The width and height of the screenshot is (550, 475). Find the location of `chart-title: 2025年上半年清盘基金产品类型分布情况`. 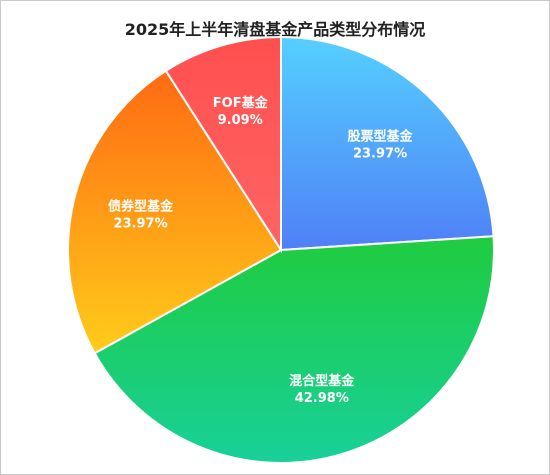

chart-title: 2025年上半年清盘基金产品类型分布情况 is located at coordinates (275, 29).